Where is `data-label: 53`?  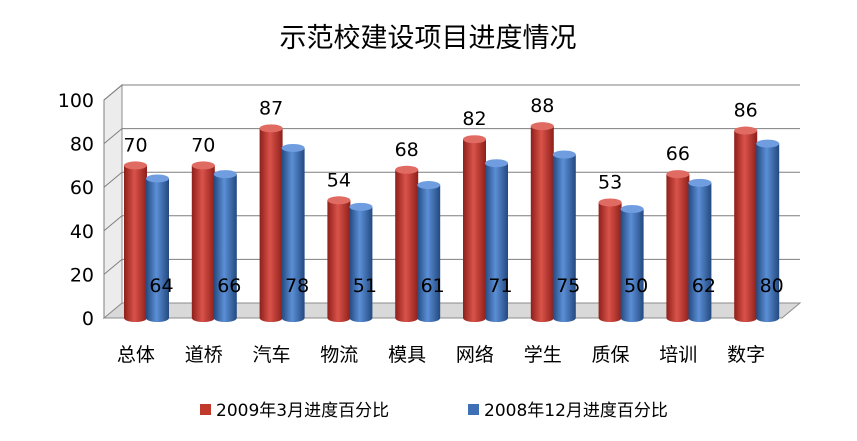
data-label: 53 is located at coordinates (610, 182).